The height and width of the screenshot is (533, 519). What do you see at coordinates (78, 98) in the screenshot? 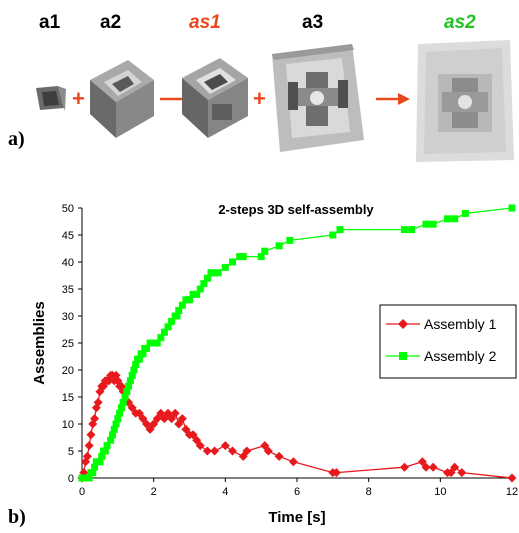
I see `plus-operator-1: +` at bounding box center [78, 98].